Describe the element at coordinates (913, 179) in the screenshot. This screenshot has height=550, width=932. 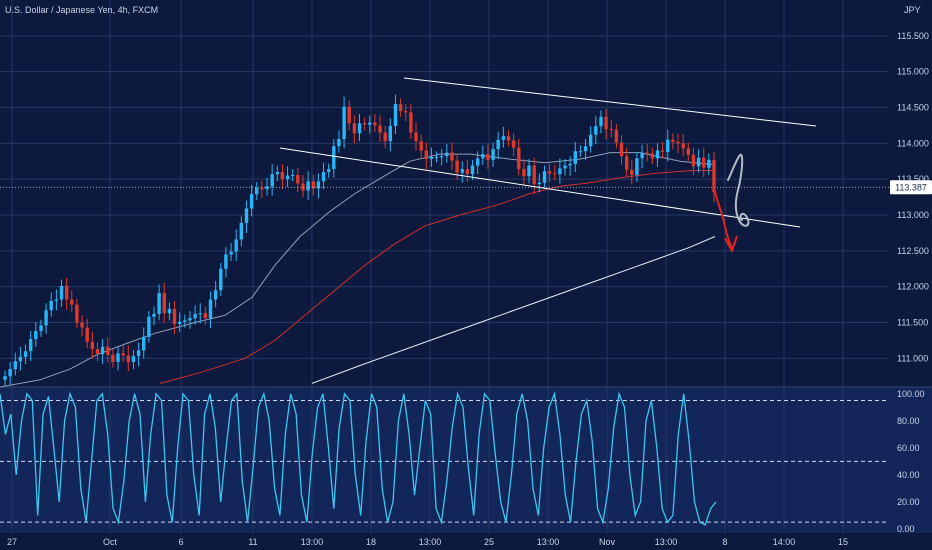
I see `price-tick-label: 113.500` at that location.